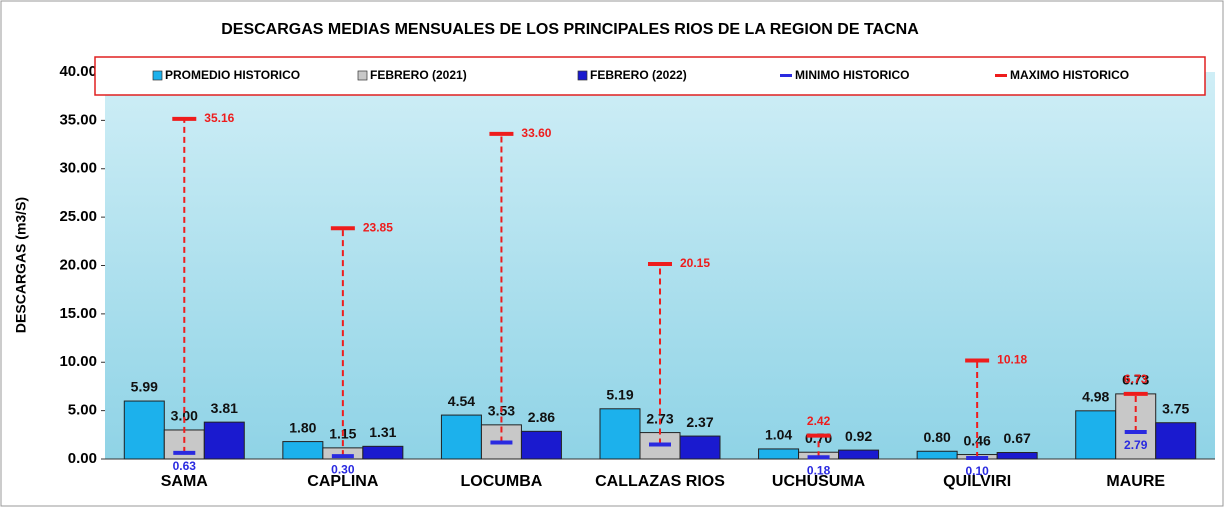 This screenshot has height=508, width=1225. What do you see at coordinates (1017, 438) in the screenshot?
I see `data-label: 0.67` at bounding box center [1017, 438].